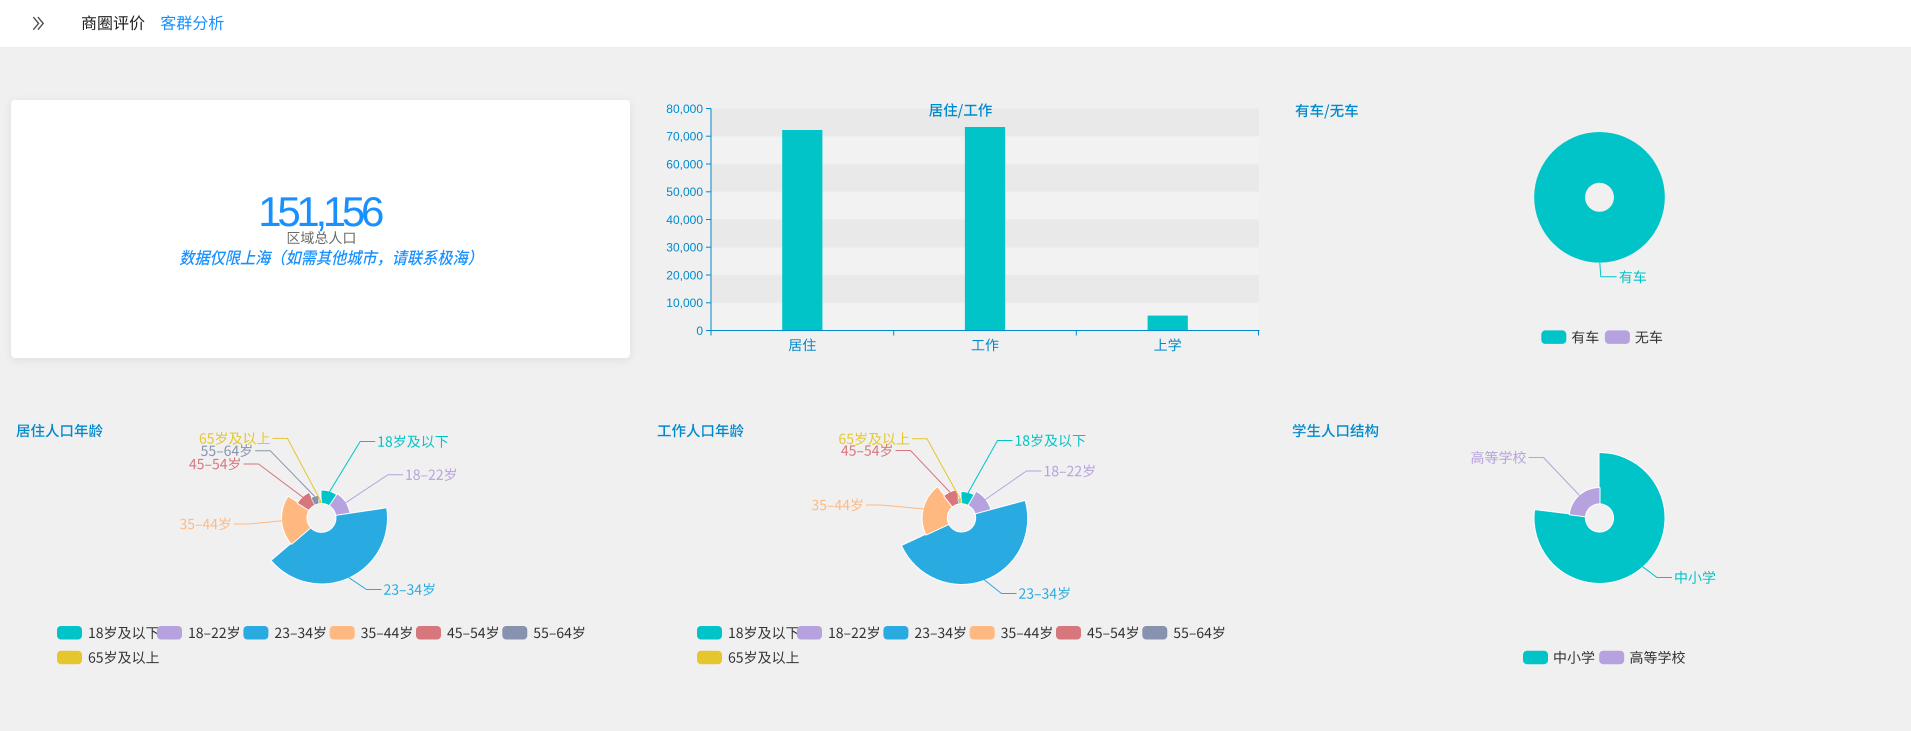  I want to click on svg-text: 40,000, so click(684, 220).